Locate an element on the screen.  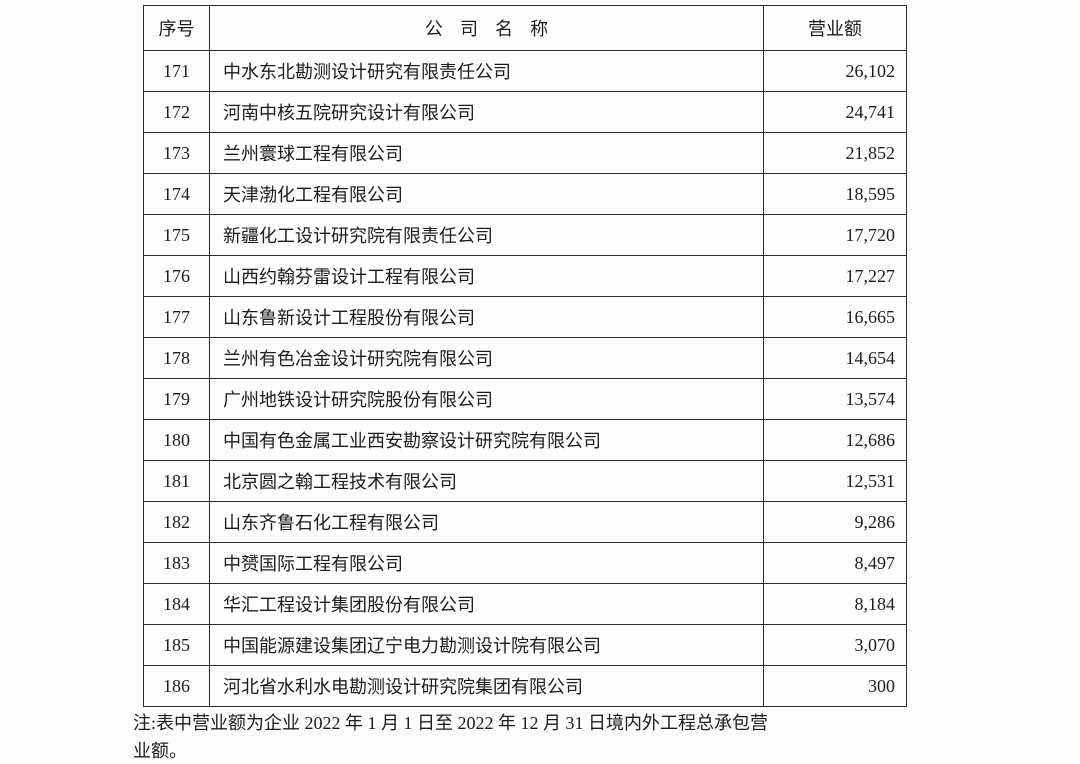
table-row: 178 兰州有色冶金设计研究院有限公司 14,654 is located at coordinates (525, 358).